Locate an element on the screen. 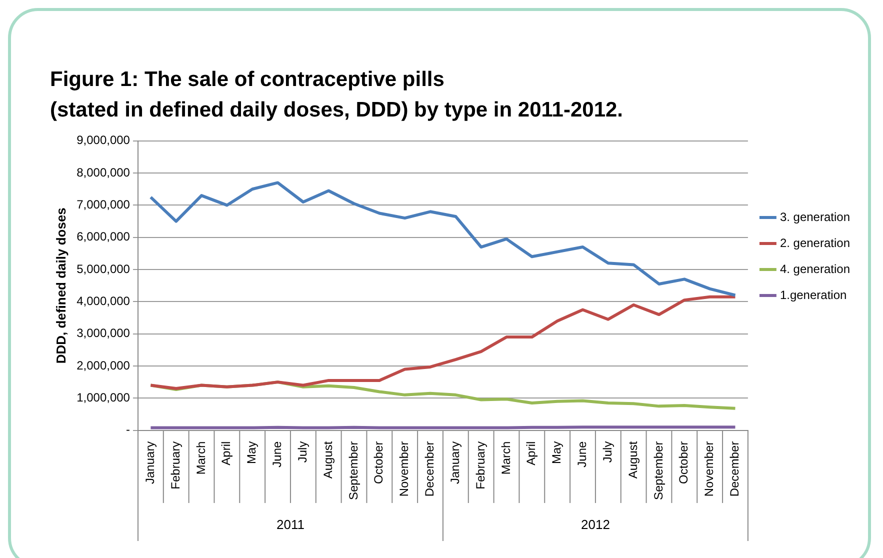 This screenshot has width=883, height=558. y-tick-label: 6,000,000 is located at coordinates (103, 237).